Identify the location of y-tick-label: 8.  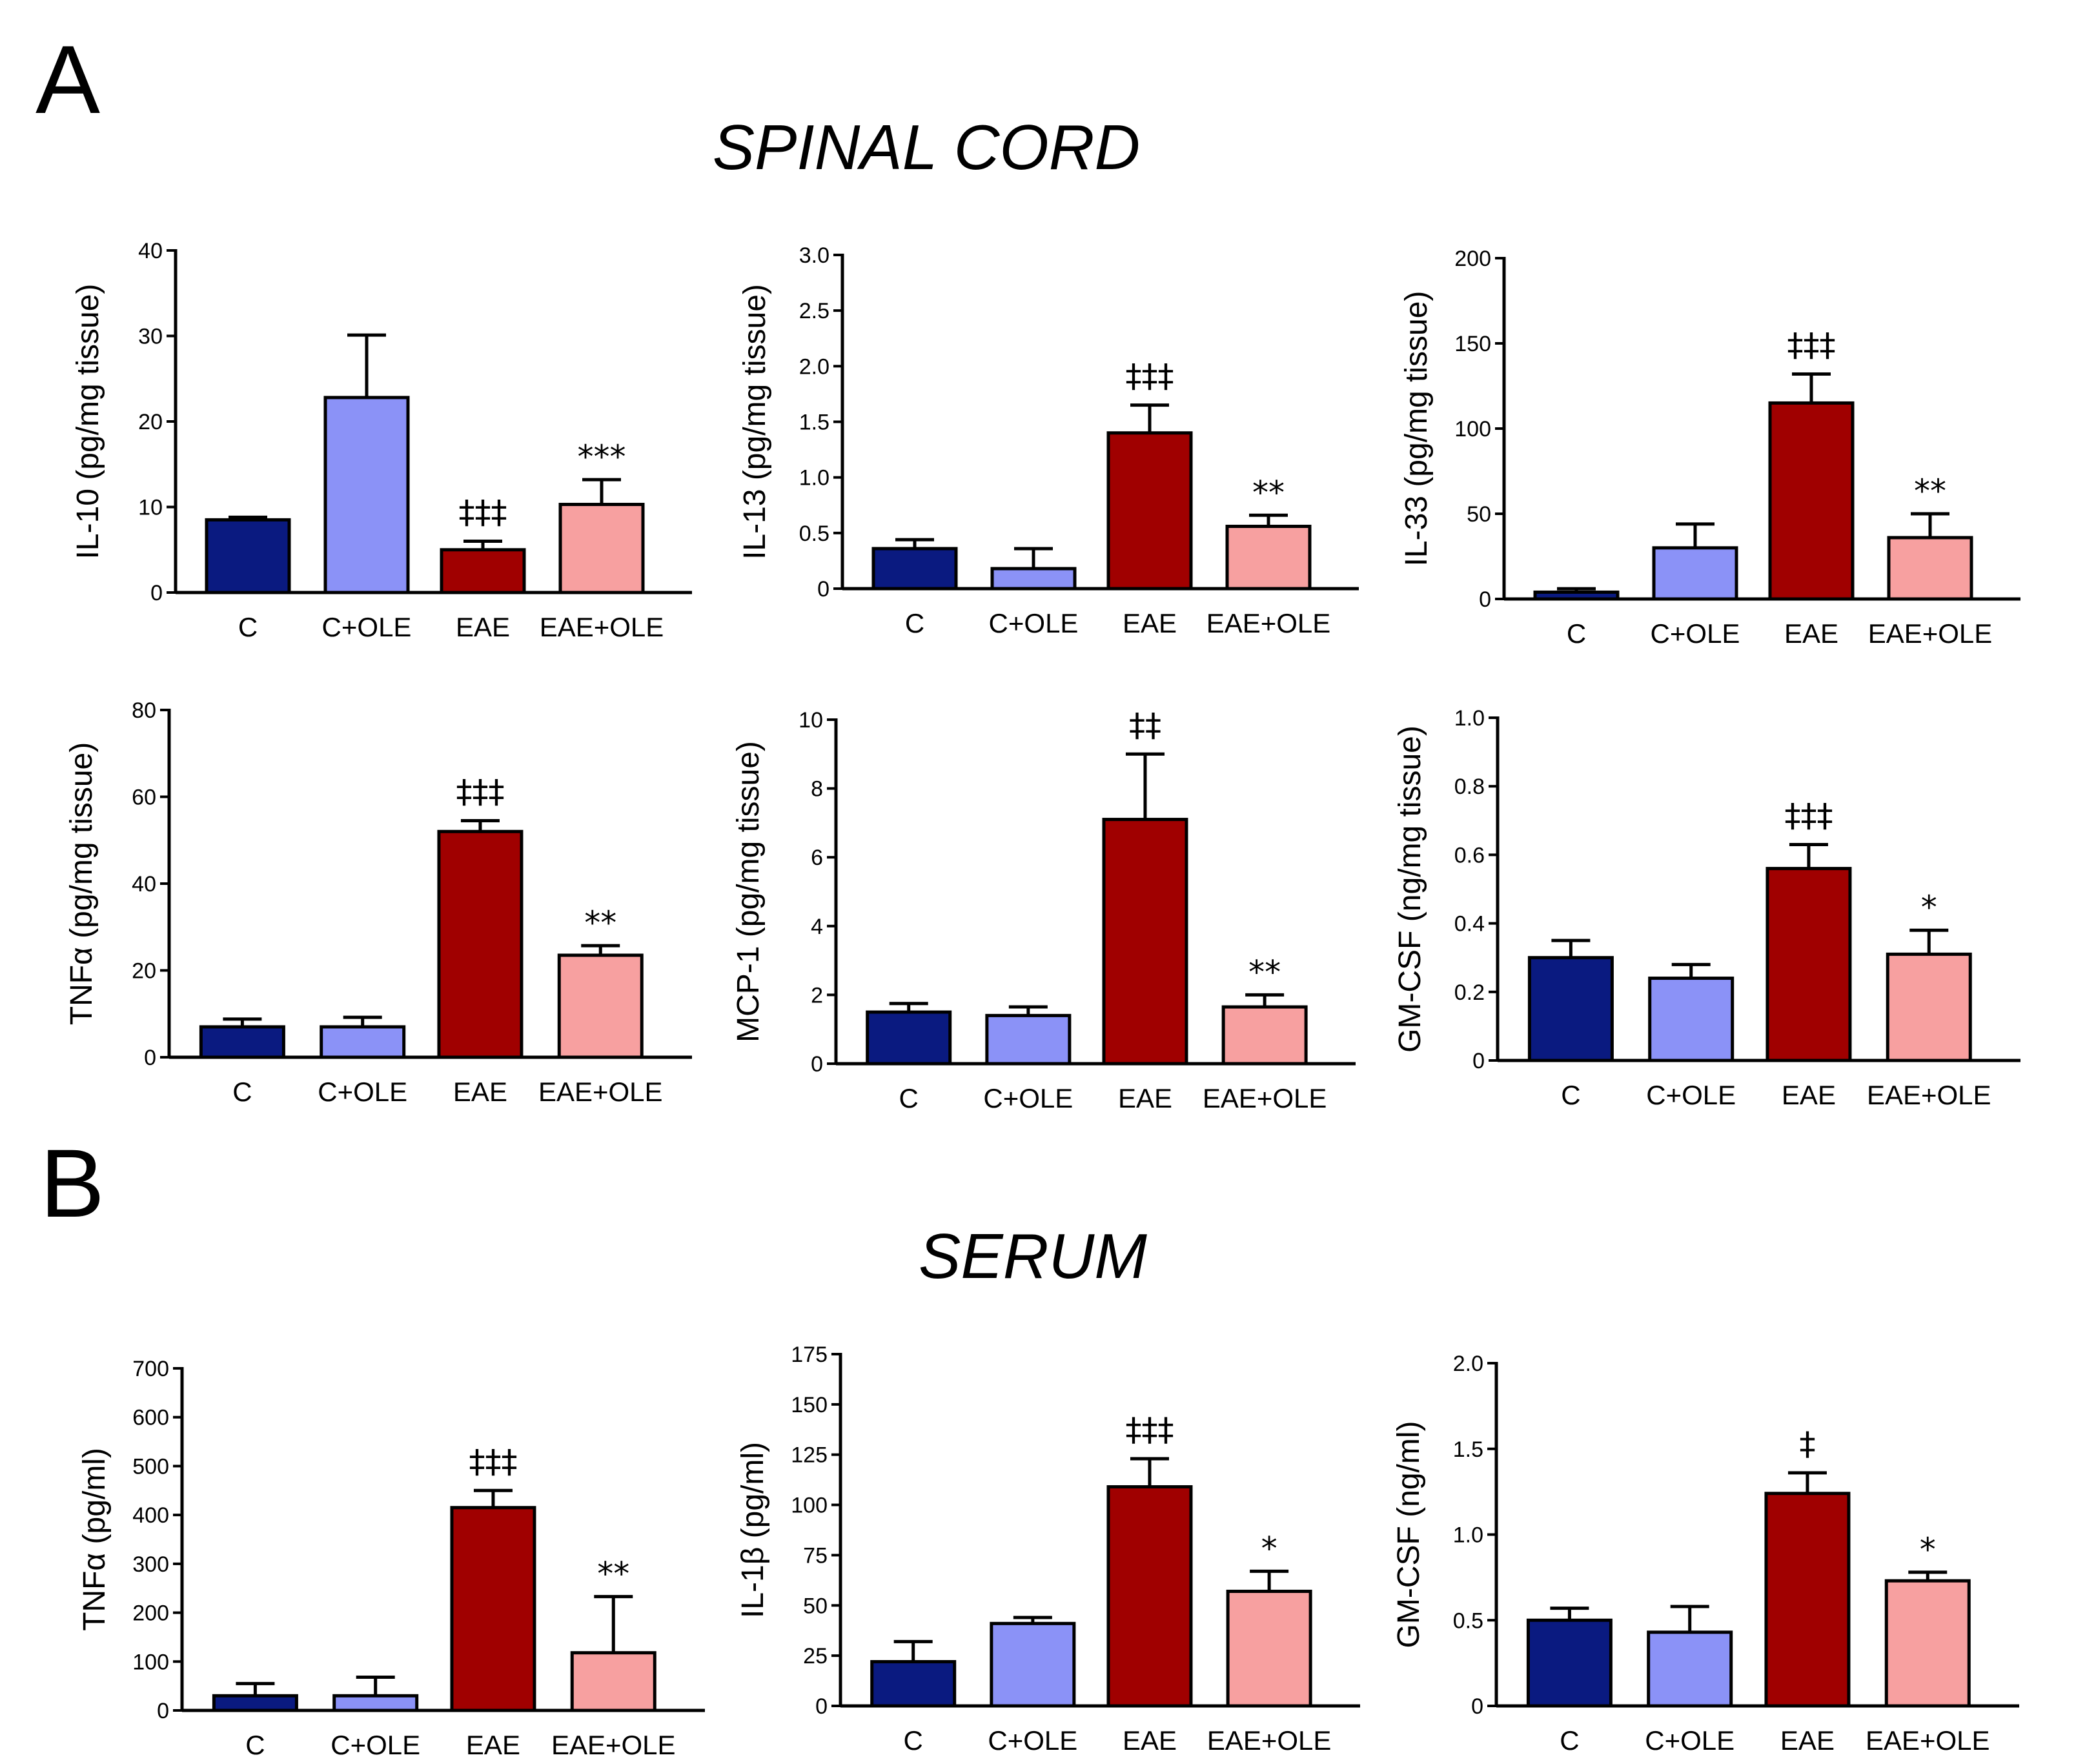
(817, 789).